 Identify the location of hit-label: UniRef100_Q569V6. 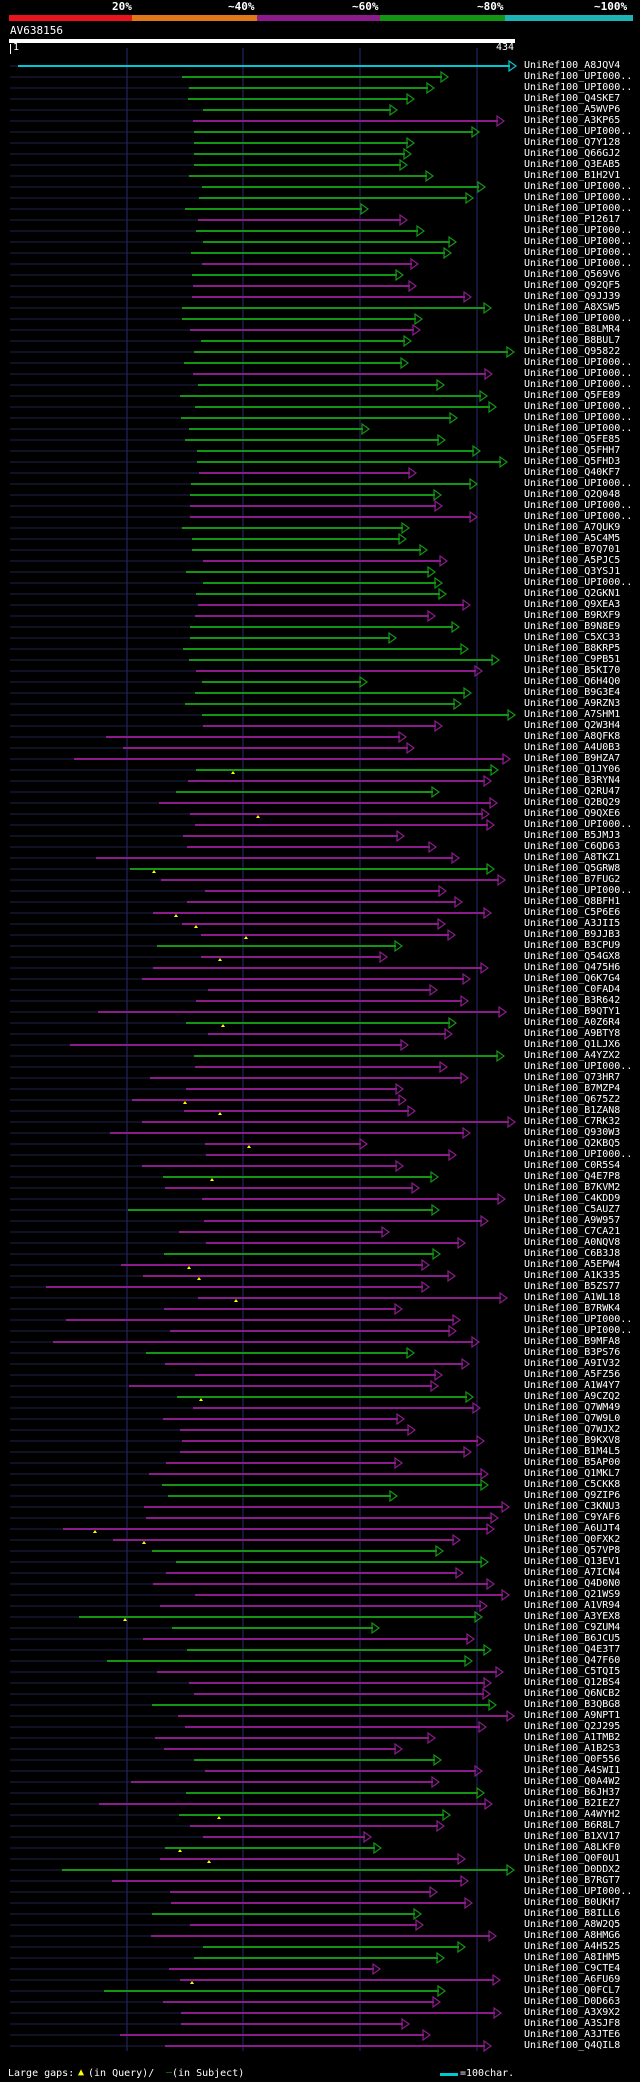
(572, 274).